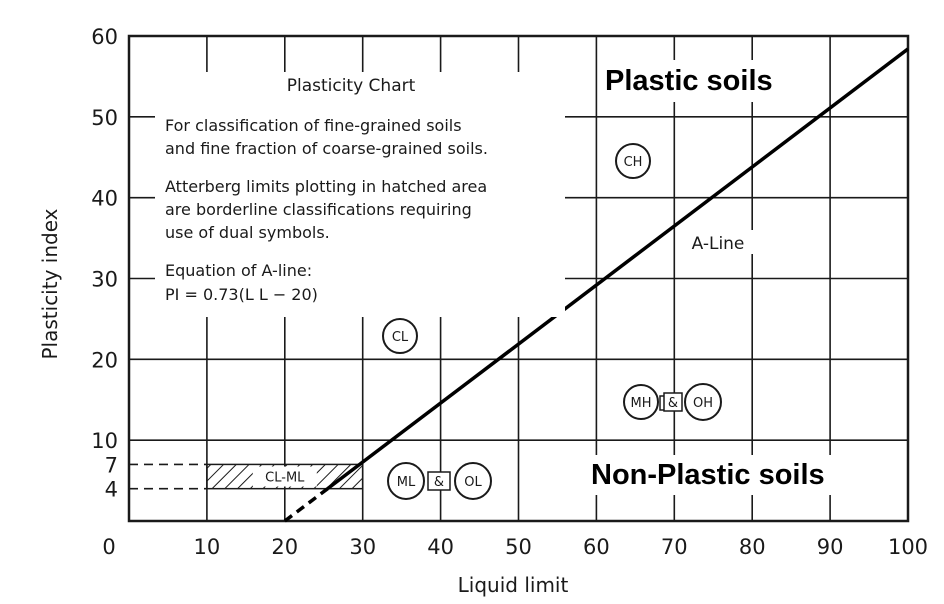  Describe the element at coordinates (406, 482) in the screenshot. I see `ml-label: ML` at that location.